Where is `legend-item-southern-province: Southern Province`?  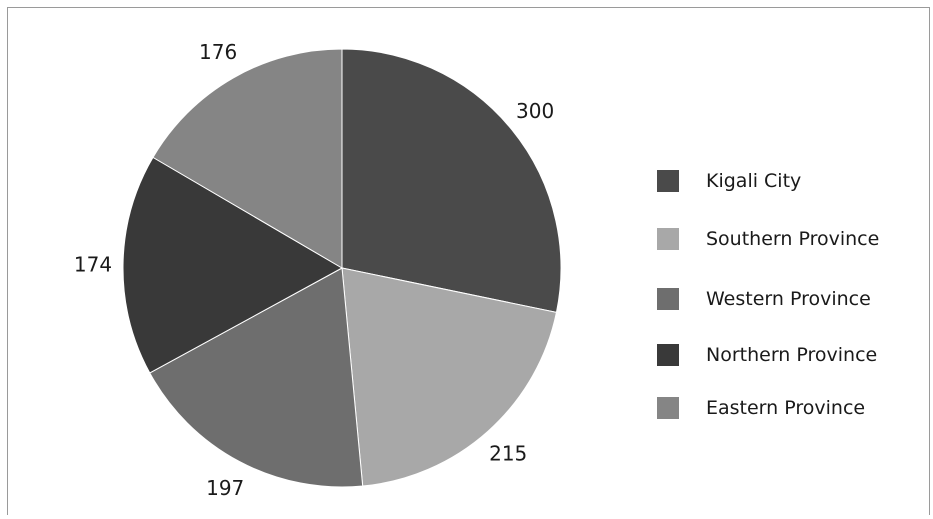 legend-item-southern-province: Southern Province is located at coordinates (768, 239).